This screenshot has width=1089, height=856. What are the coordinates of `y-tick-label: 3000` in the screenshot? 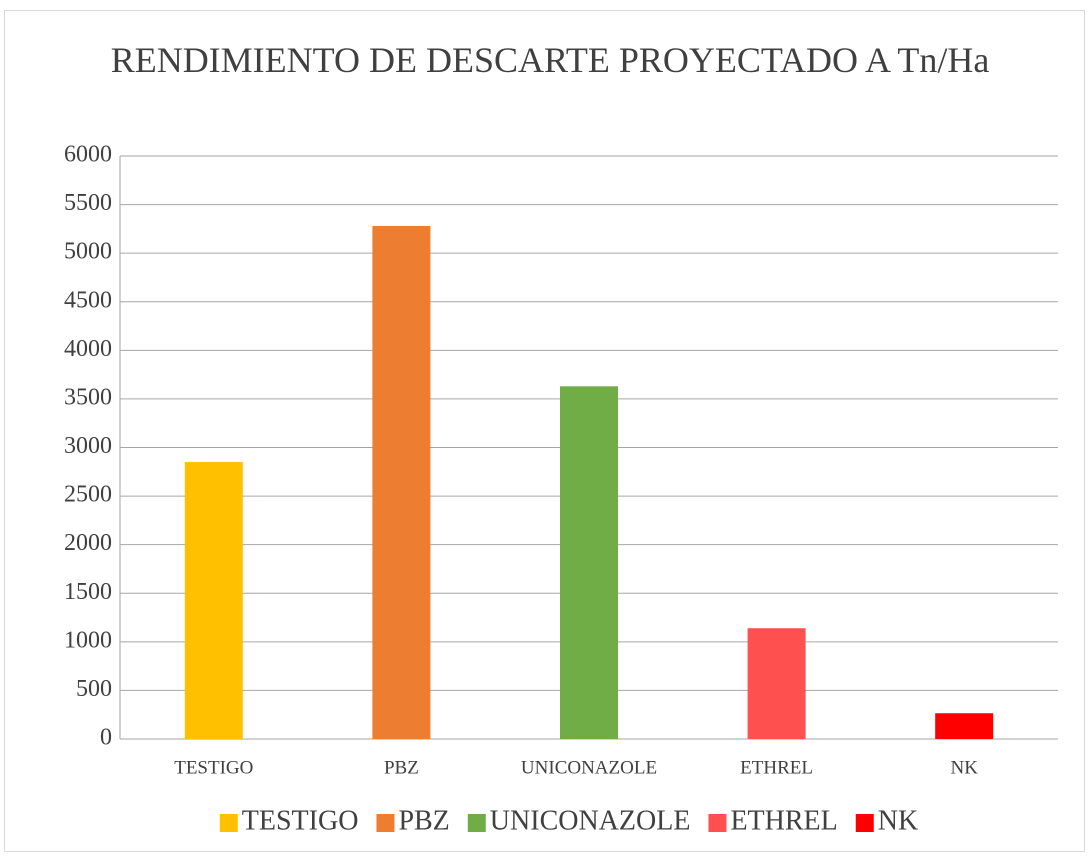 It's located at (88, 446).